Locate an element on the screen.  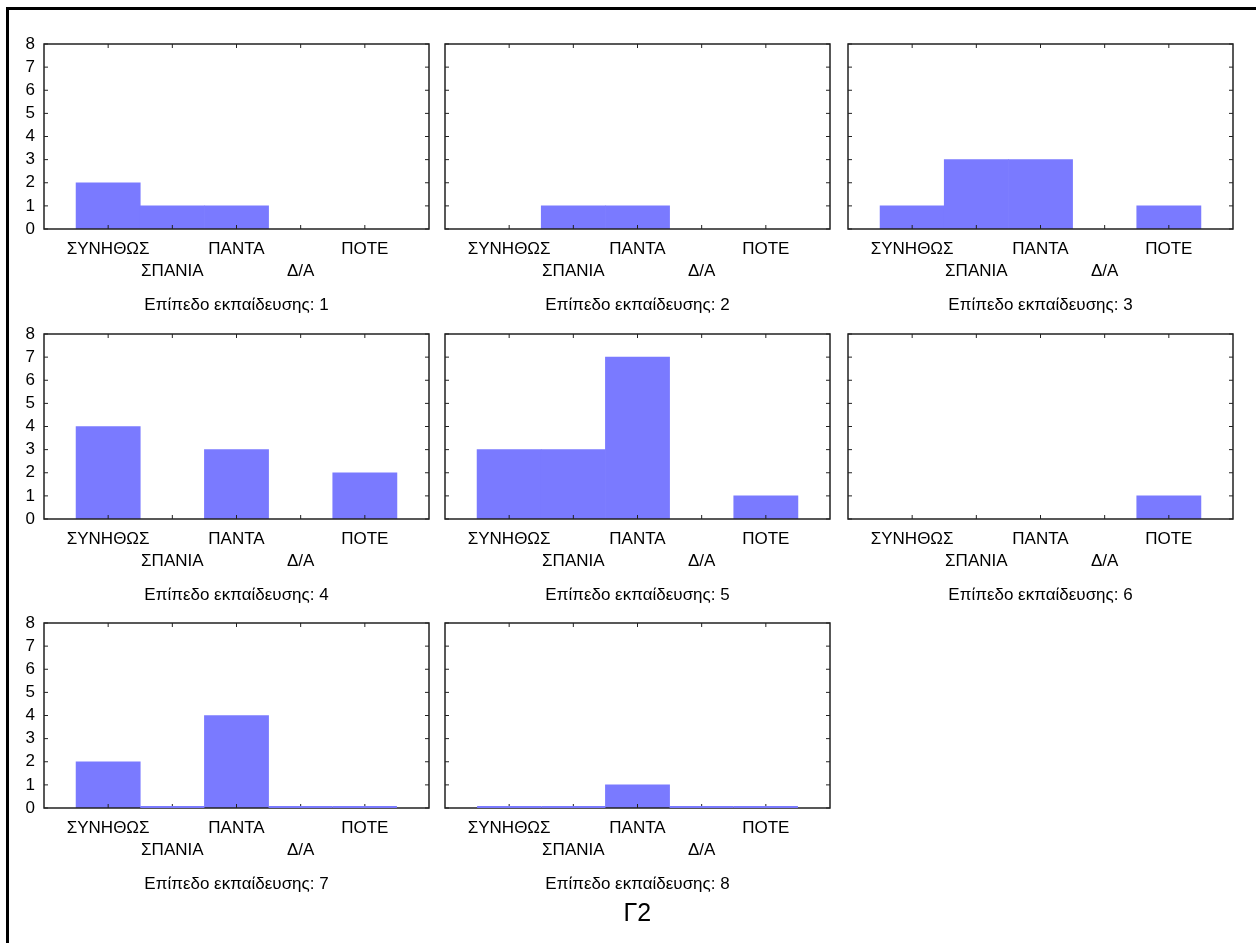
text: Γ2 is located at coordinates (637, 912).